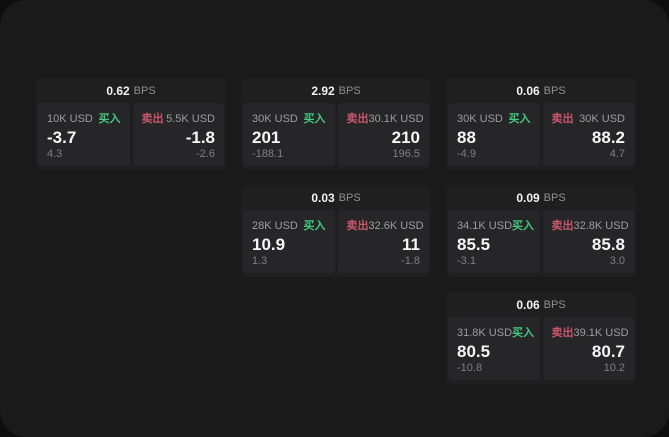  I want to click on sell-sub-value: 10.2, so click(614, 368).